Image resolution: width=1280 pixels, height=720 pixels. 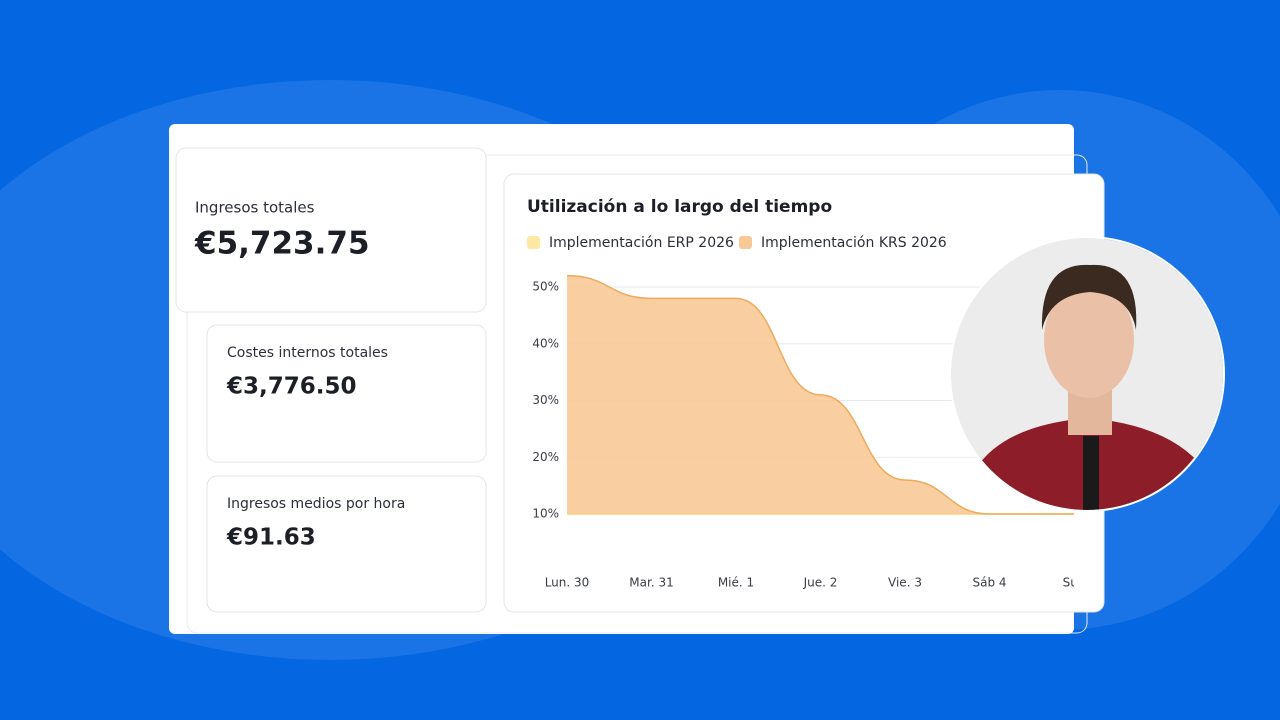 What do you see at coordinates (736, 583) in the screenshot?
I see `x-tick-label: Mié. 1` at bounding box center [736, 583].